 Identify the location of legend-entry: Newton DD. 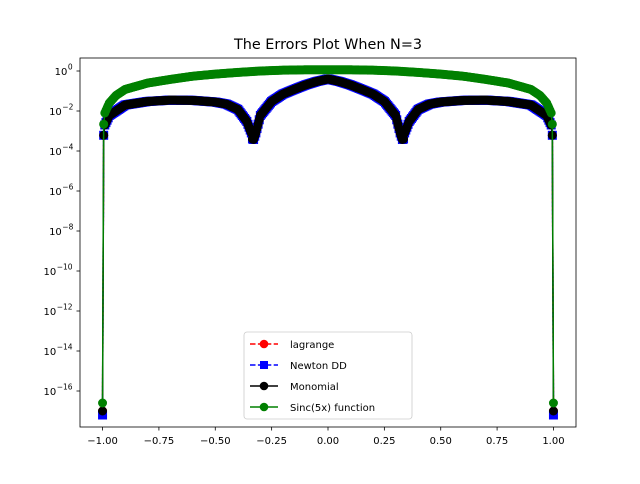
(298, 366).